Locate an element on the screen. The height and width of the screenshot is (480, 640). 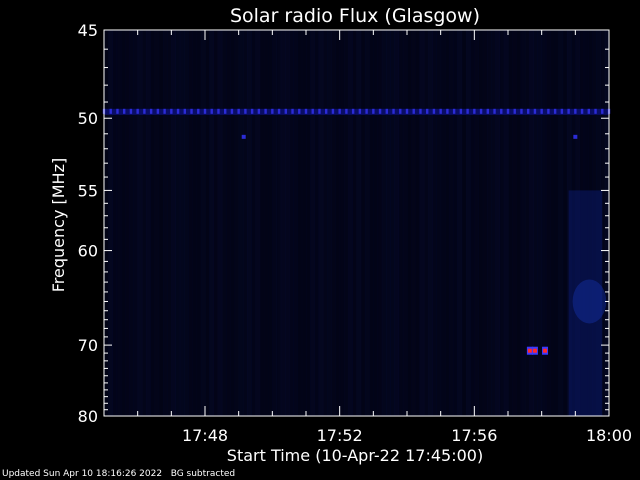
x-tick-label: 18:00 is located at coordinates (609, 435).